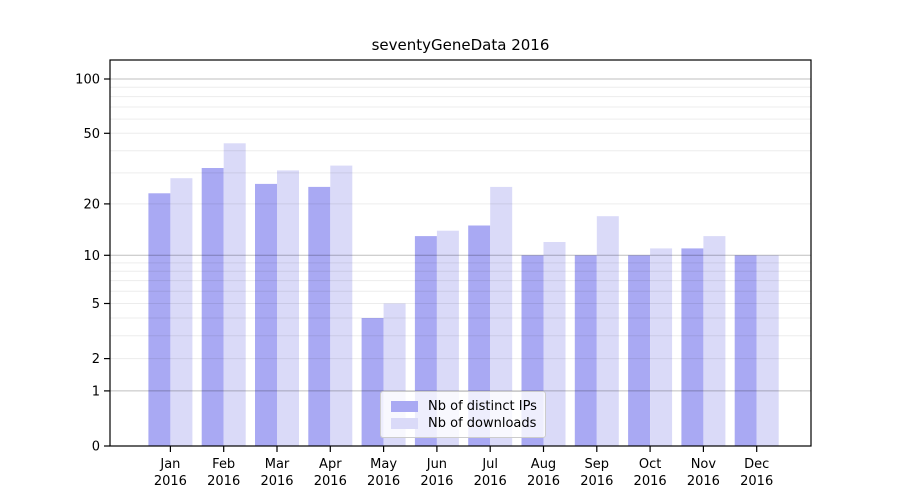 This screenshot has height=500, width=900. Describe the element at coordinates (383, 464) in the screenshot. I see `x-tick-label-month: May` at that location.